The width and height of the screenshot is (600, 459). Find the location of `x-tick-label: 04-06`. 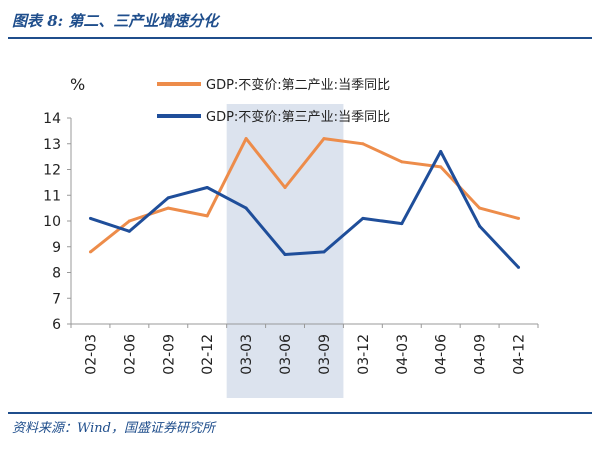

x-tick-label: 04-06 is located at coordinates (442, 354).